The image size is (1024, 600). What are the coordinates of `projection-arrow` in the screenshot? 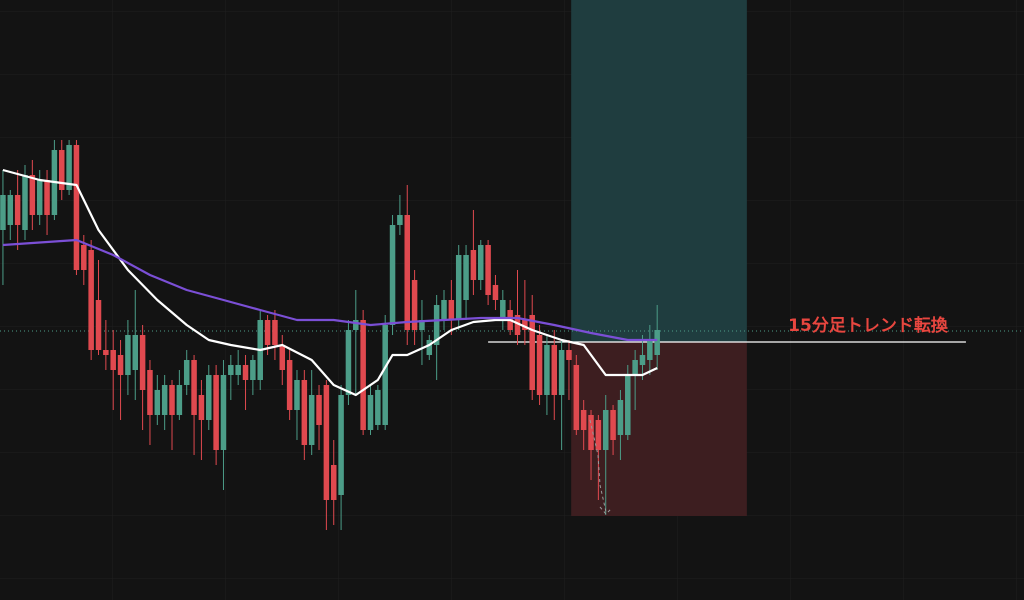 It's located at (601, 467).